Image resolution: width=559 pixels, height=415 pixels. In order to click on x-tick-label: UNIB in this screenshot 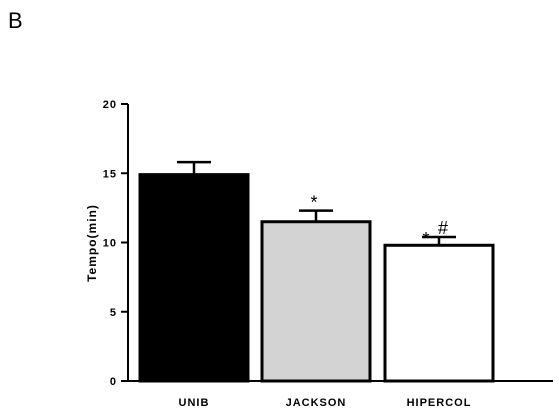, I will do `click(194, 403)`.